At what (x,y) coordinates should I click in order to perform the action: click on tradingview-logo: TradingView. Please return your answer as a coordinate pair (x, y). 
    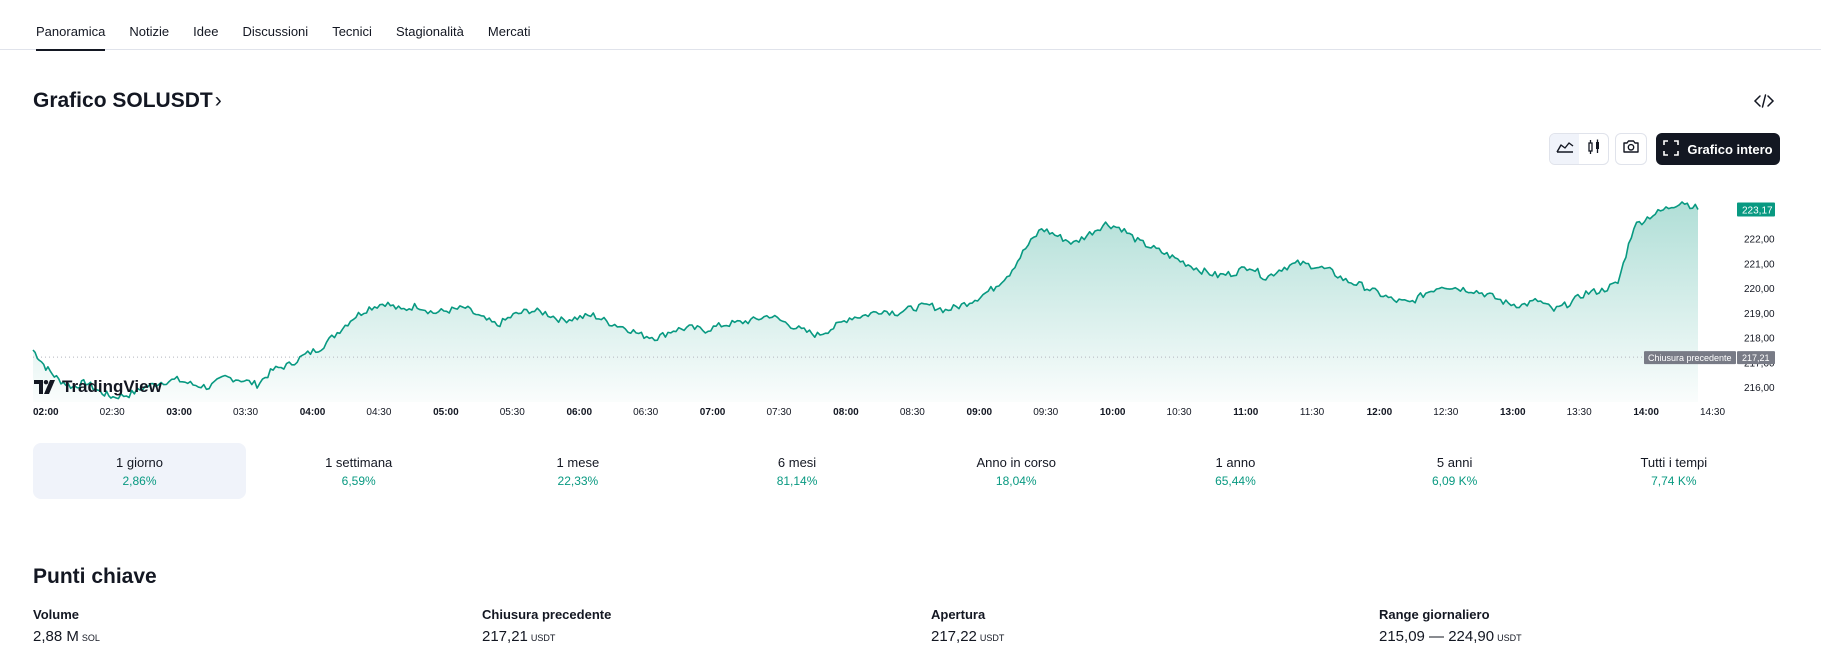
    Looking at the image, I should click on (98, 387).